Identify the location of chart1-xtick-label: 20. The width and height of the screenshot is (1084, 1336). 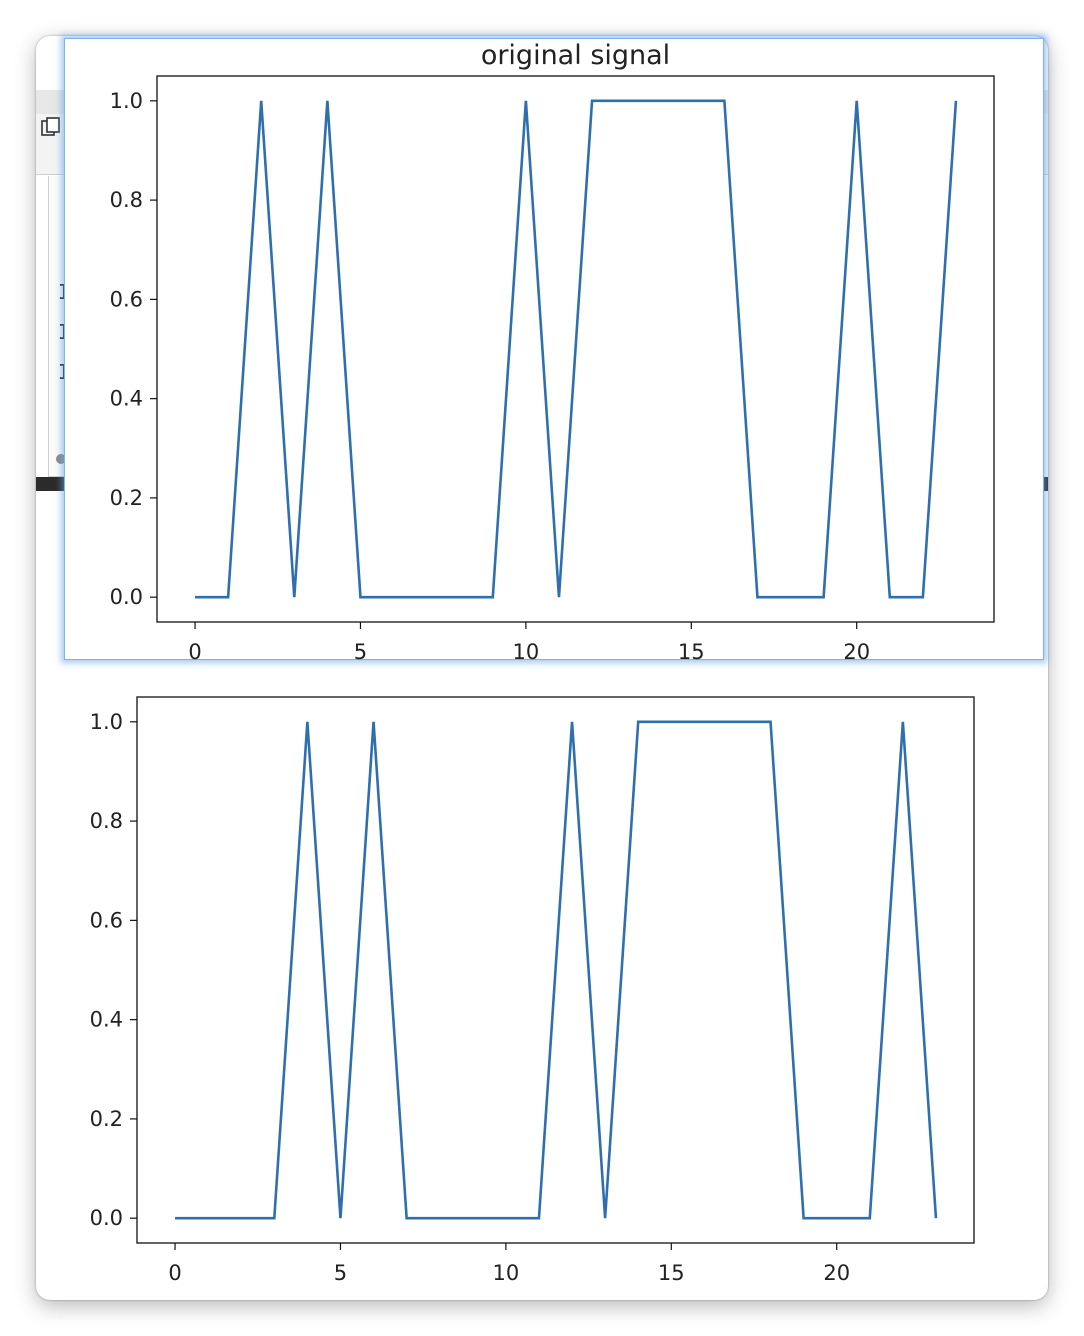
(856, 652).